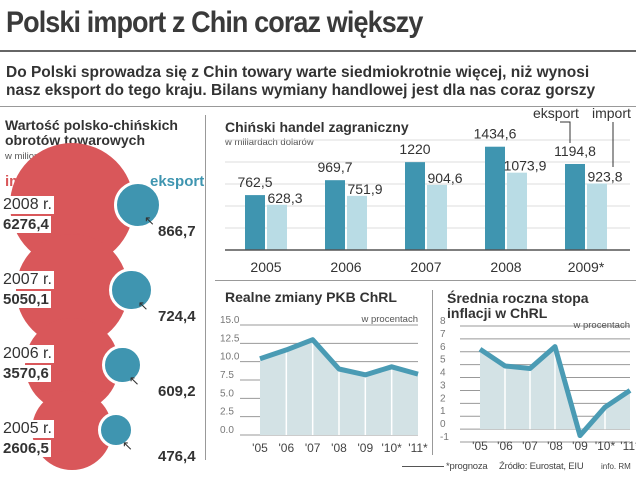  I want to click on inflation-chart-title: Średnia roczna stopa inflacji w ChRL, so click(518, 305).